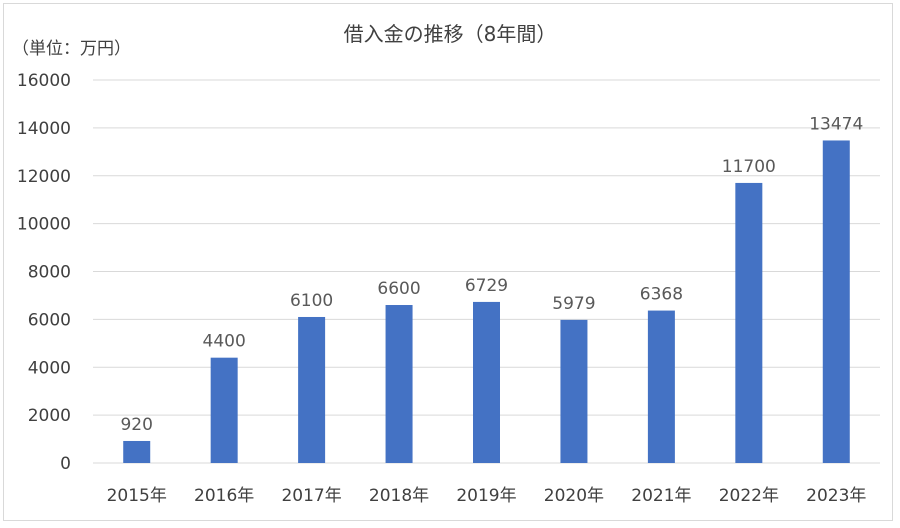  I want to click on x-tick-label: 2016年, so click(224, 496).